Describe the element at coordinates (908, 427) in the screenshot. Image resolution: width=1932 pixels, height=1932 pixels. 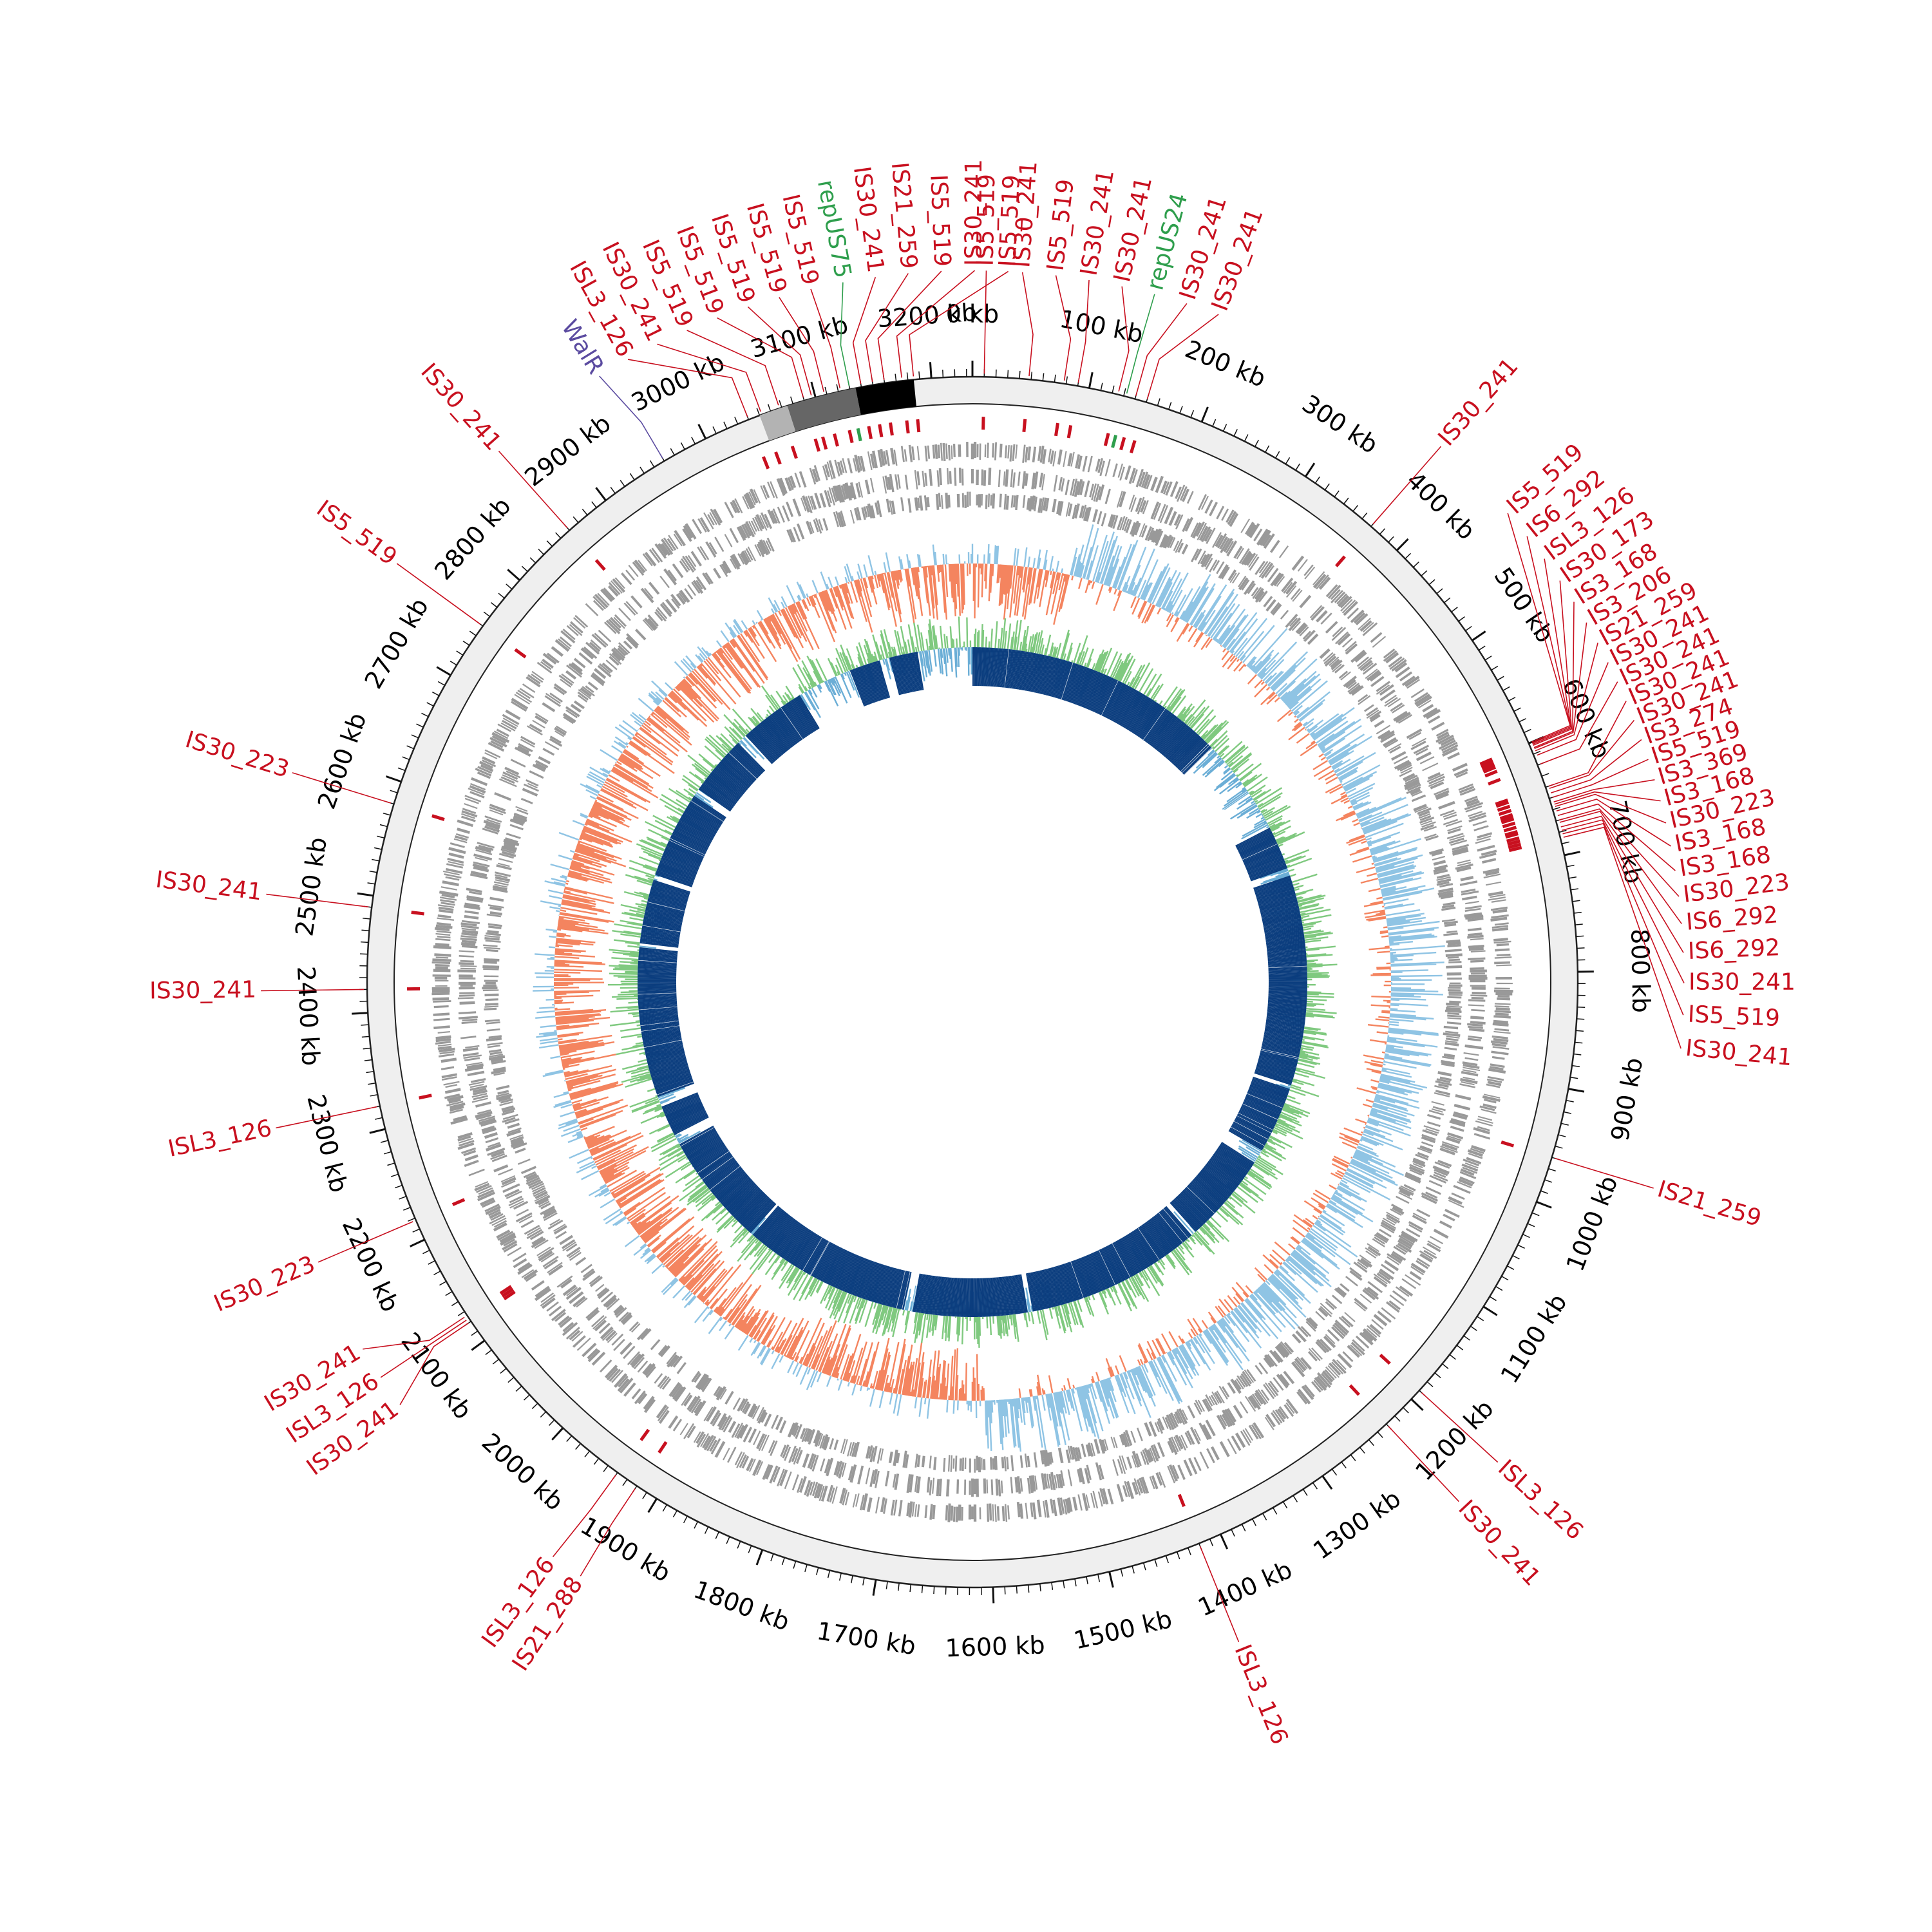
I see `feature-marker` at that location.